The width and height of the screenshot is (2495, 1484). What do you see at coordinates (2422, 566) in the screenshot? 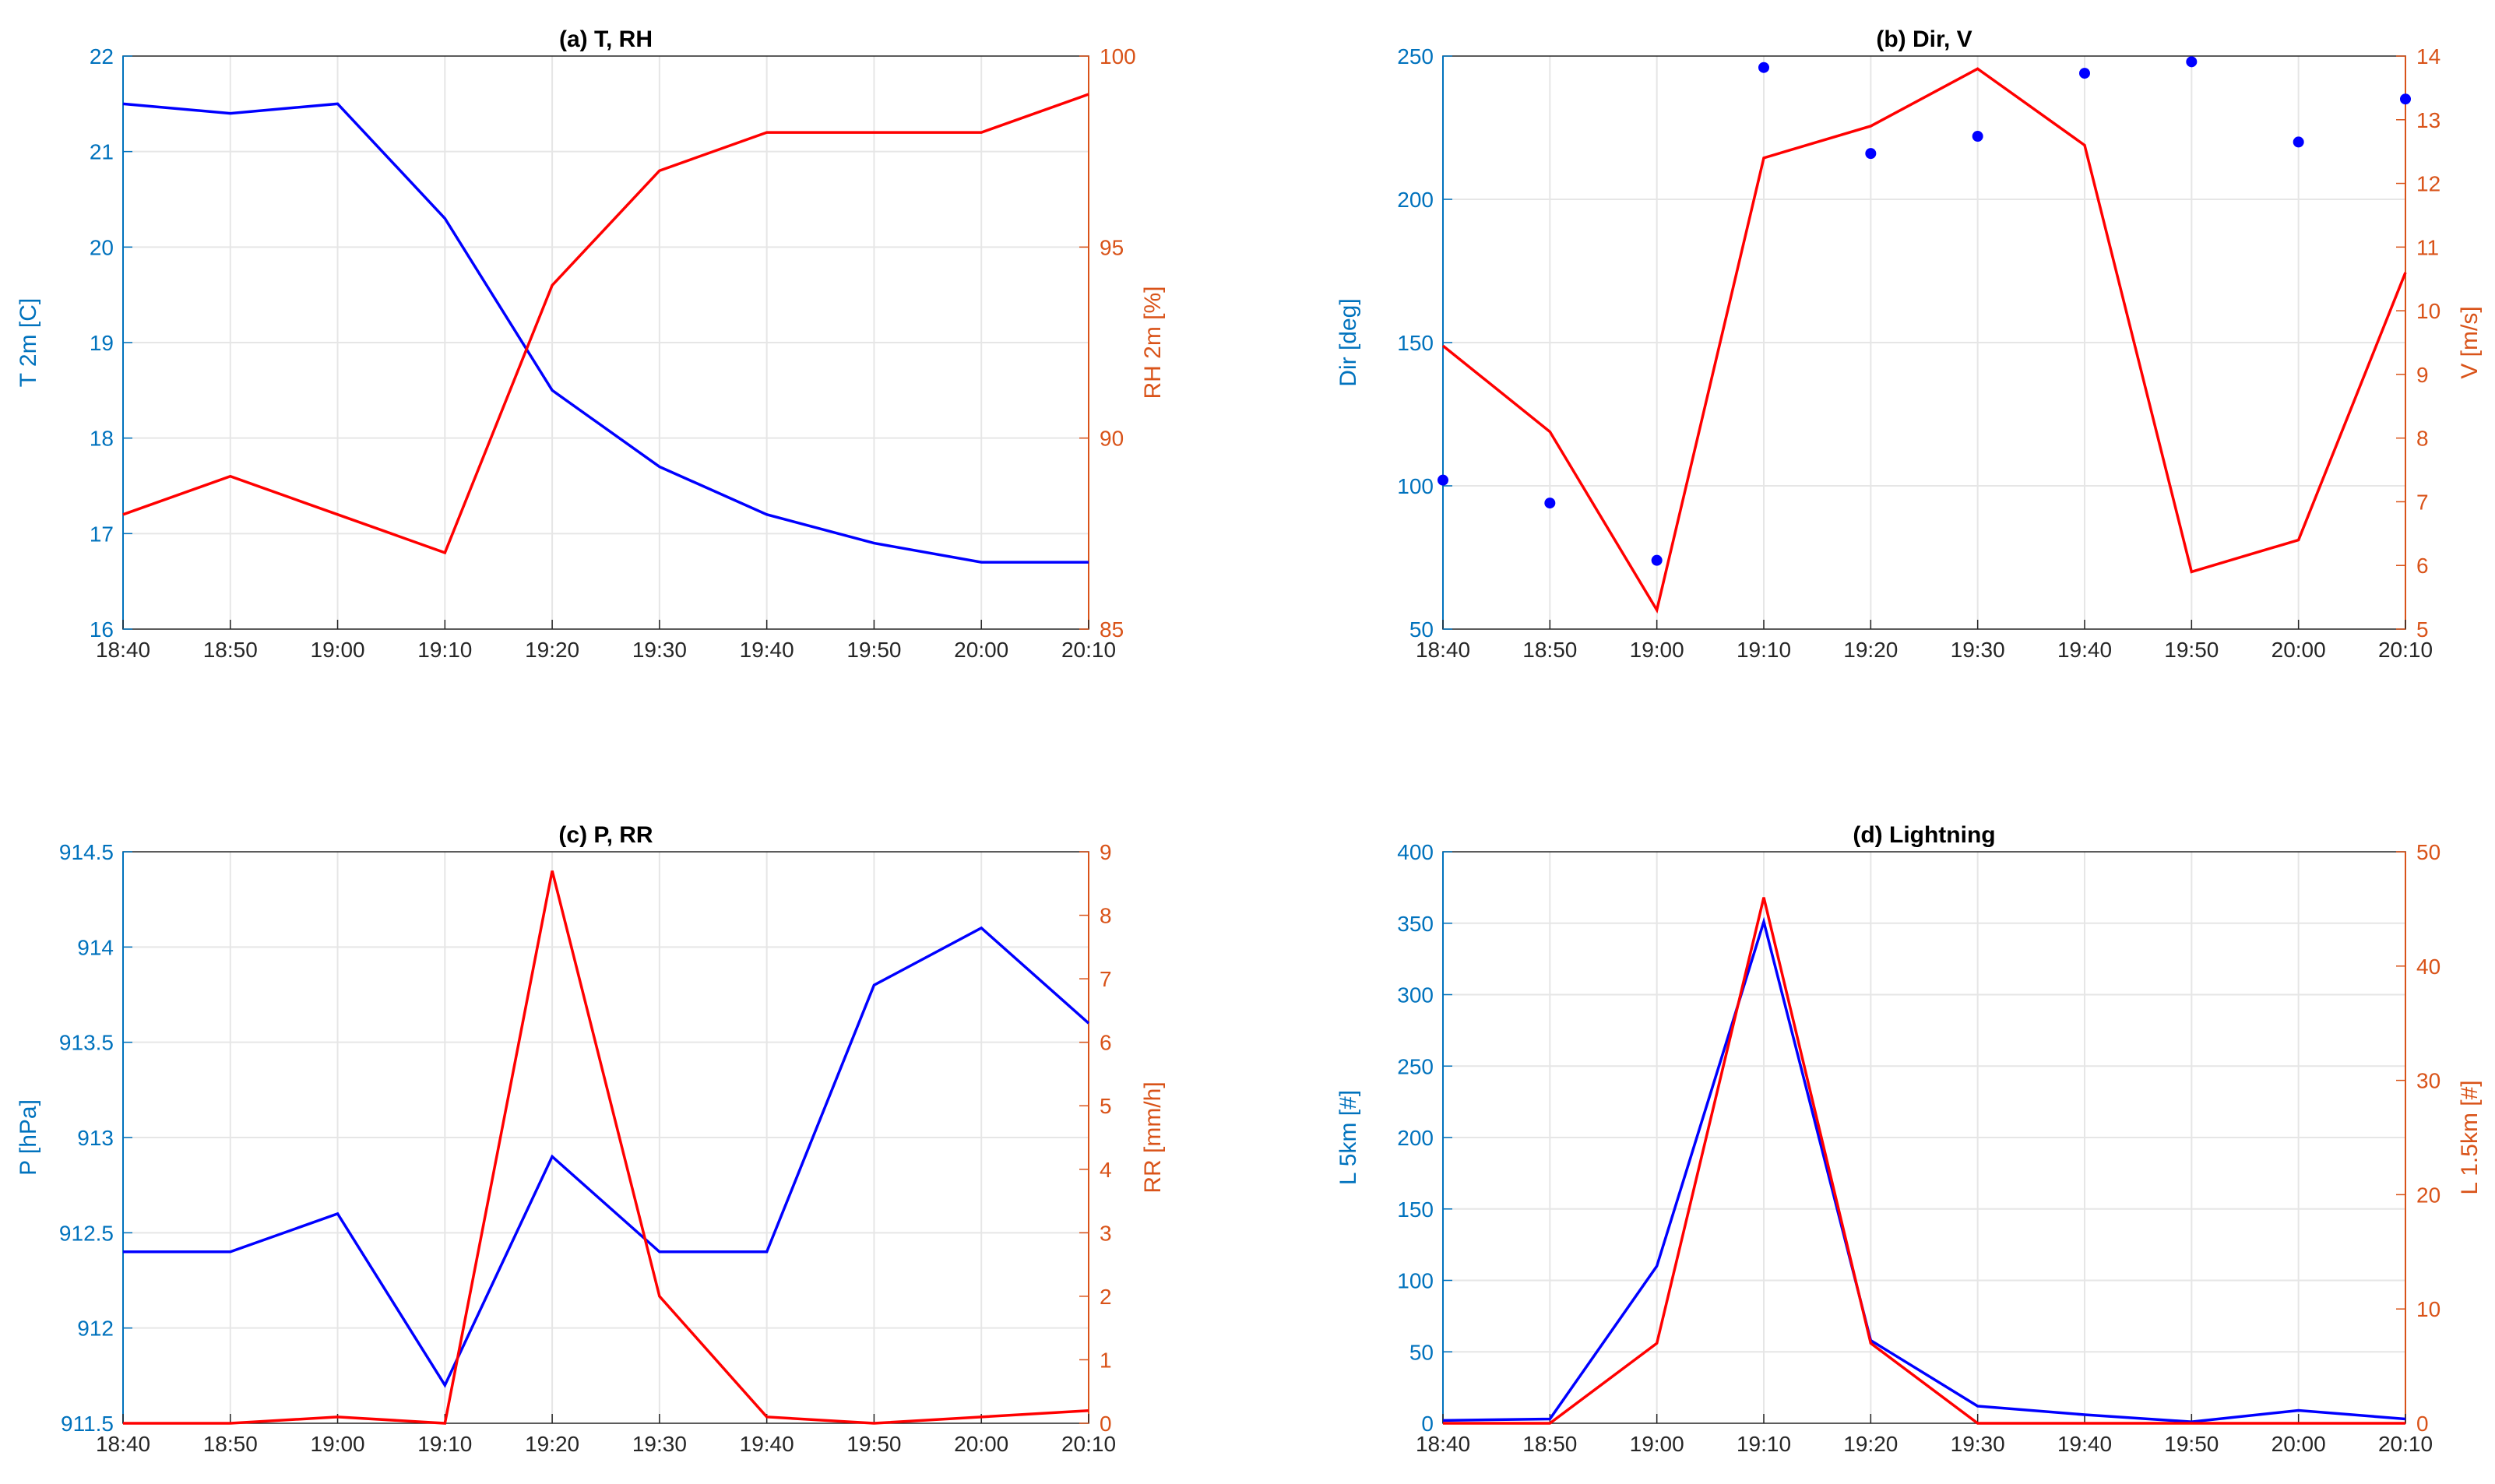
I see `right-tick-label: 6` at bounding box center [2422, 566].